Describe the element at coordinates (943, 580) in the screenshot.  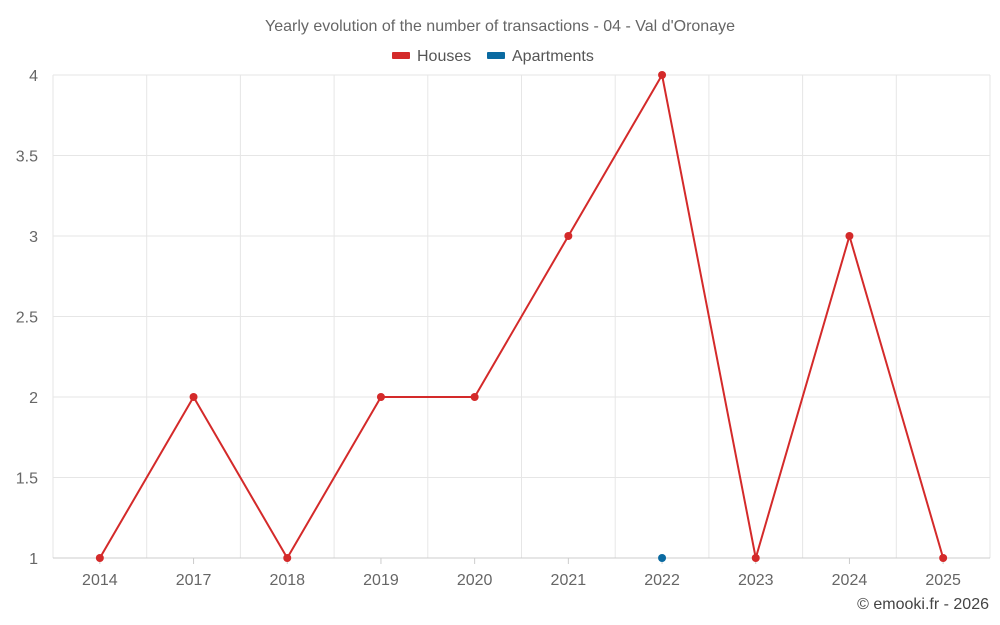
I see `x-tick-label: 2025` at that location.